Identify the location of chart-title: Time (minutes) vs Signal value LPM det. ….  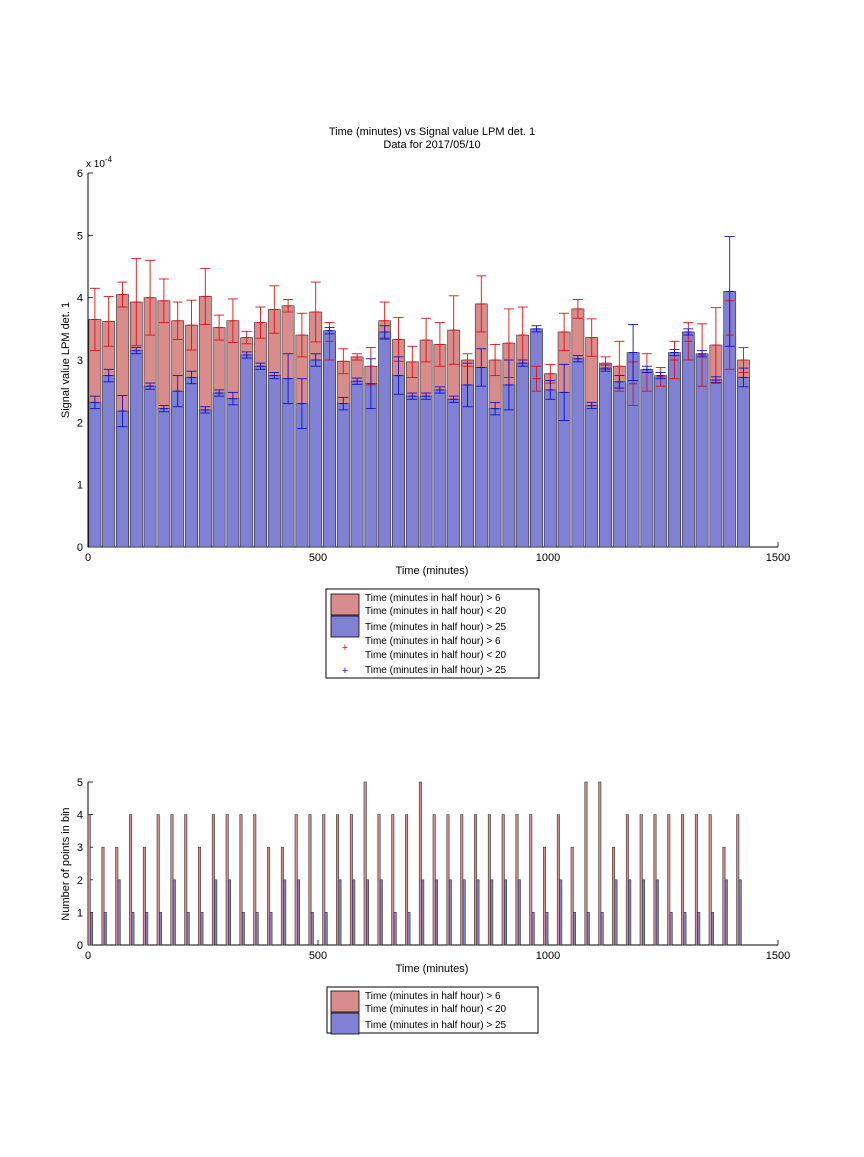
(432, 132).